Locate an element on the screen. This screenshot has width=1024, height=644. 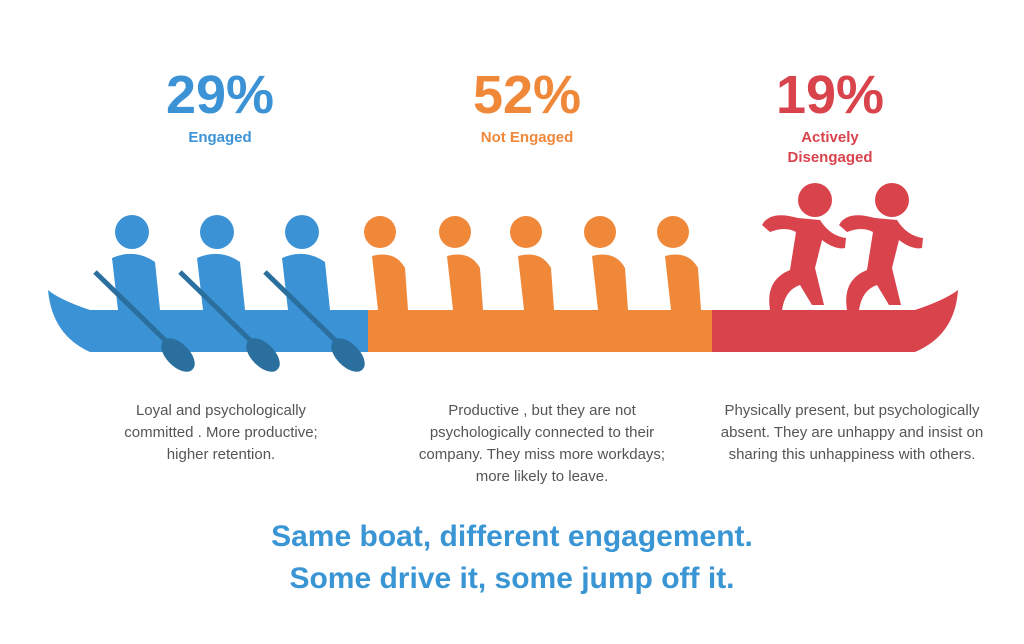
footer-line: Same boat, different engagement. is located at coordinates (512, 536).